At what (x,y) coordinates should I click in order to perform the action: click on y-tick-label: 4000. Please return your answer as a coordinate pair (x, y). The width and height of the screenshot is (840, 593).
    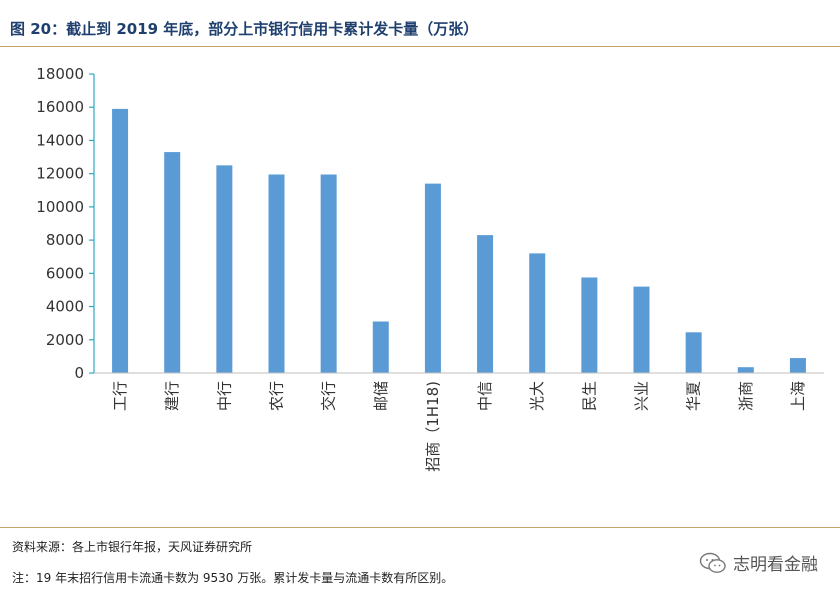
    Looking at the image, I should click on (65, 307).